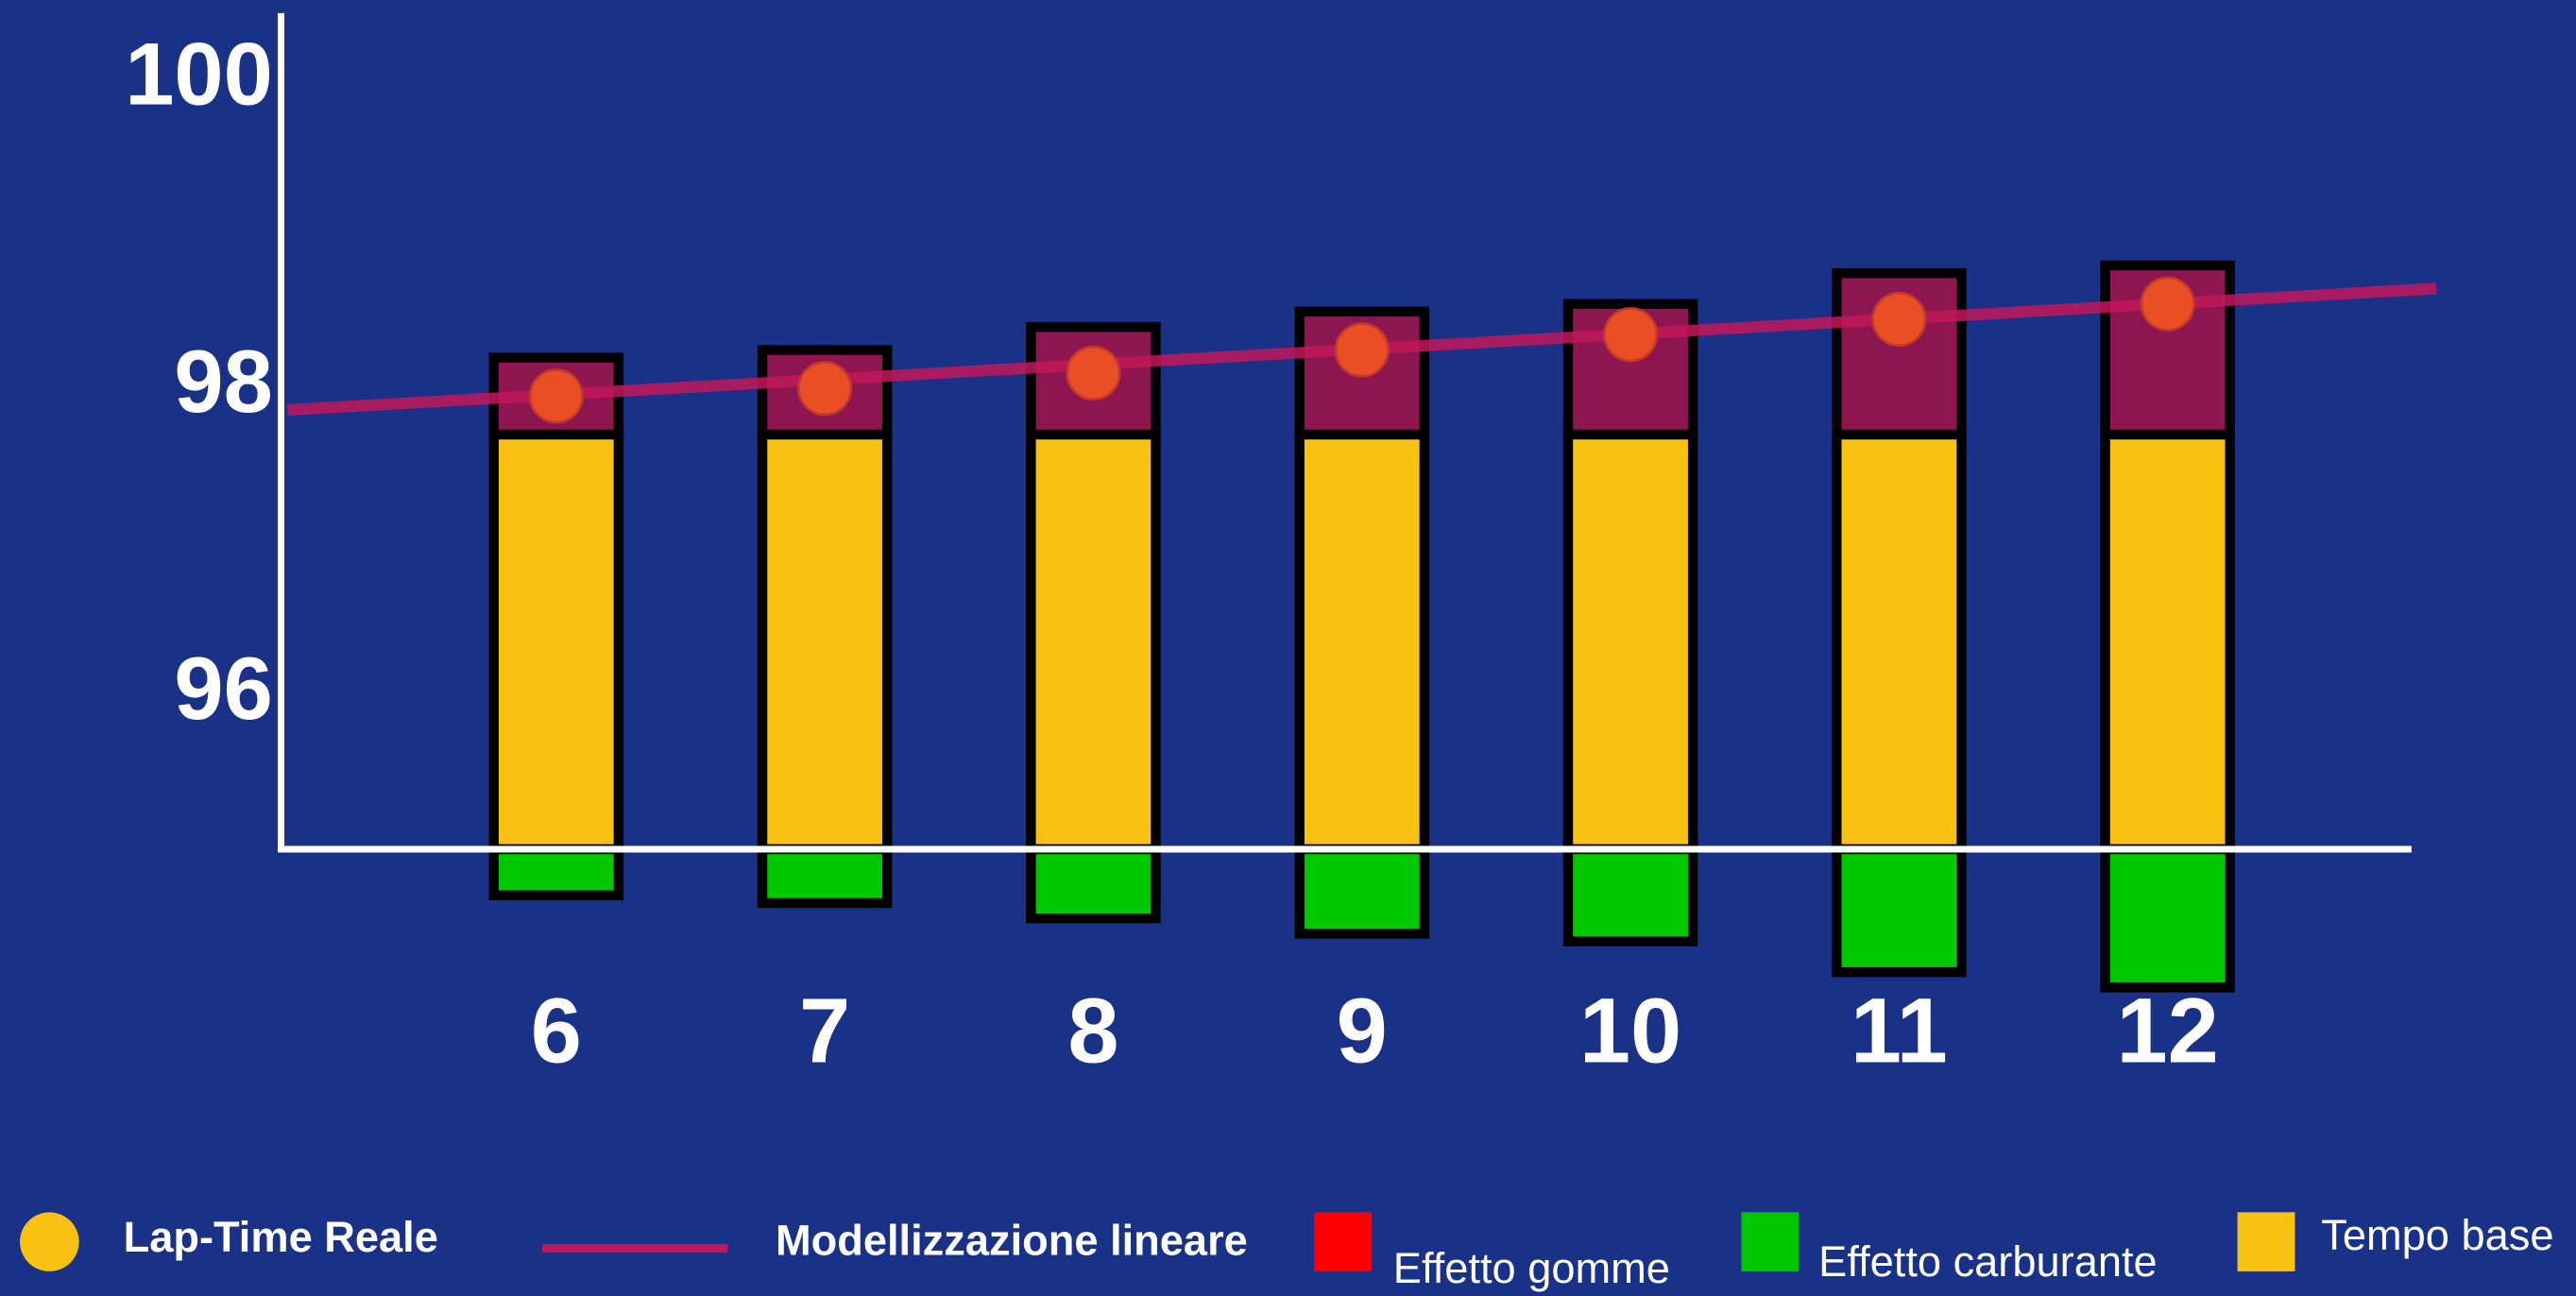 The width and height of the screenshot is (2576, 1296). What do you see at coordinates (223, 688) in the screenshot?
I see `y-tick-label: 96` at bounding box center [223, 688].